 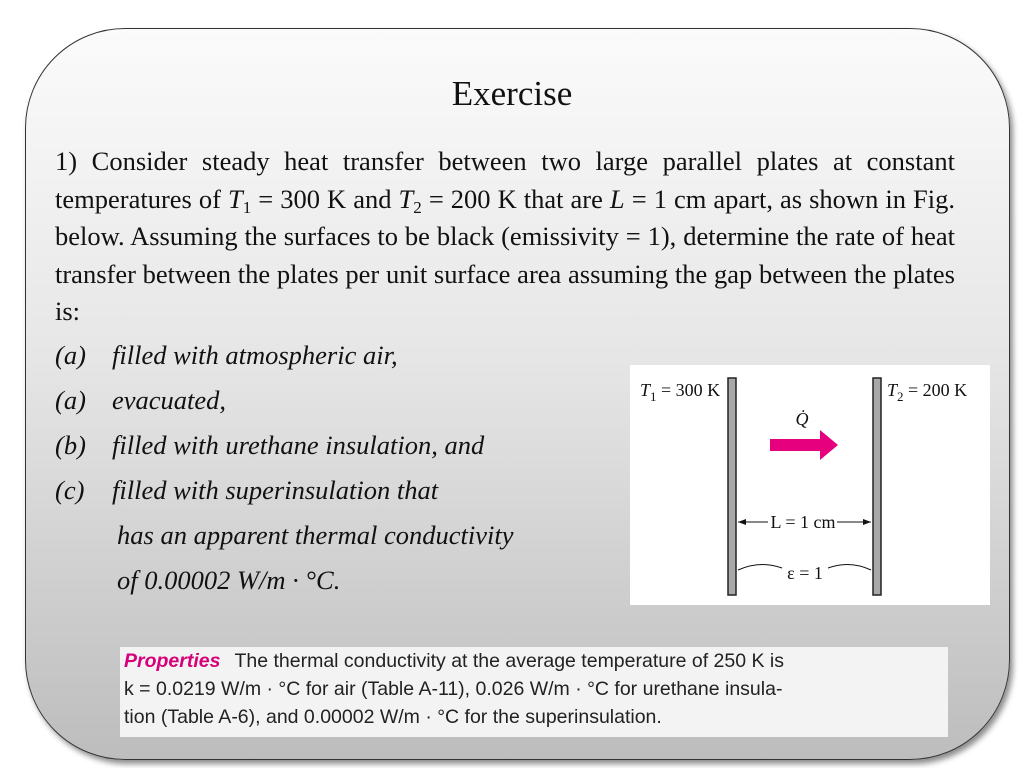 What do you see at coordinates (805, 573) in the screenshot?
I see `emissivity-label: ε = 1` at bounding box center [805, 573].